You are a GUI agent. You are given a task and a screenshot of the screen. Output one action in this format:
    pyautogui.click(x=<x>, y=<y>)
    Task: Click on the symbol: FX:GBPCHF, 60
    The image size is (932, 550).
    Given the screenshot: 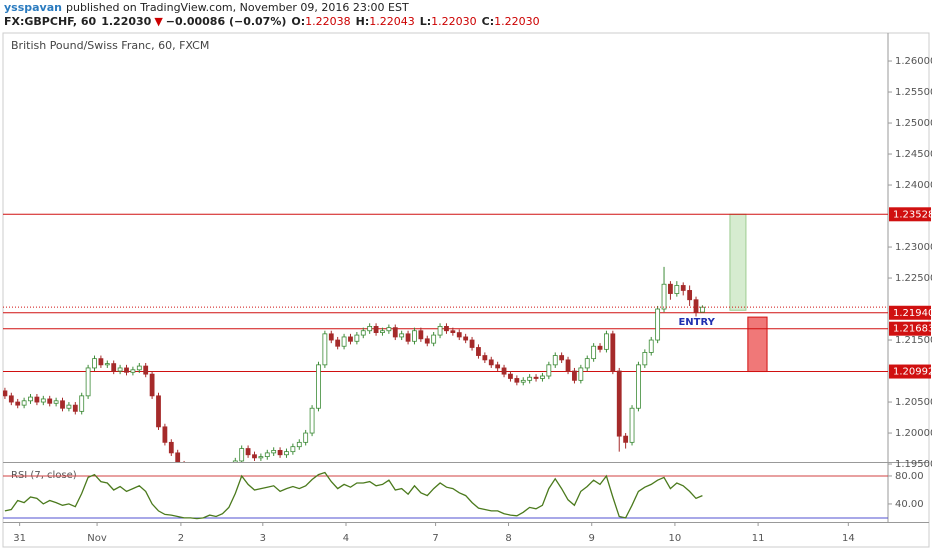 What is the action you would take?
    pyautogui.click(x=50, y=21)
    